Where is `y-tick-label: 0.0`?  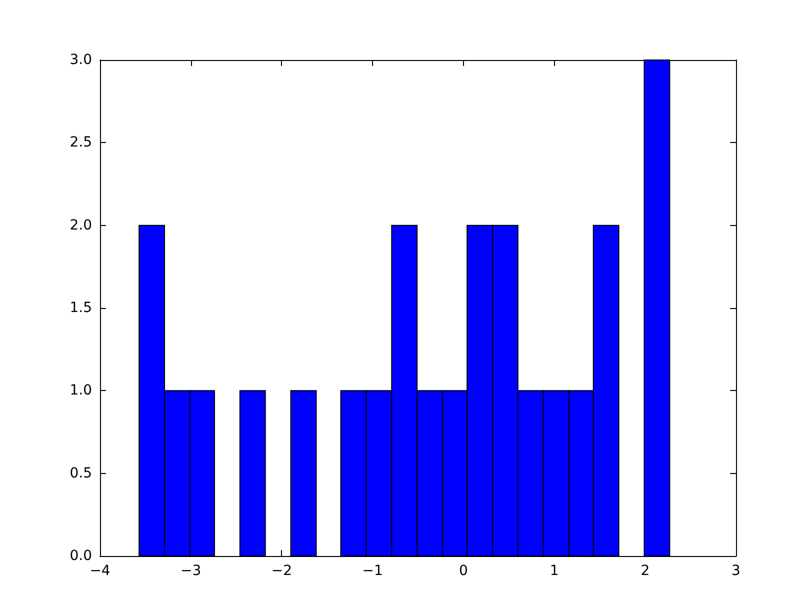 y-tick-label: 0.0 is located at coordinates (81, 556).